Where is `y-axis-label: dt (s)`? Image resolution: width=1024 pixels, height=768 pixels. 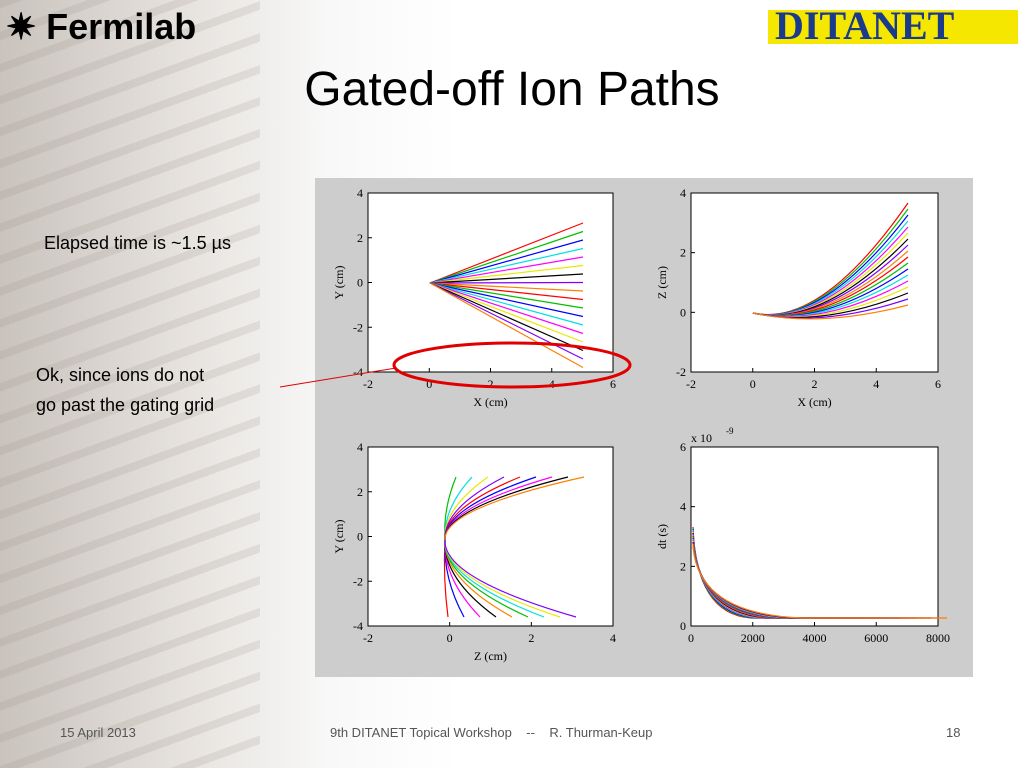
y-axis-label: dt (s) is located at coordinates (662, 536).